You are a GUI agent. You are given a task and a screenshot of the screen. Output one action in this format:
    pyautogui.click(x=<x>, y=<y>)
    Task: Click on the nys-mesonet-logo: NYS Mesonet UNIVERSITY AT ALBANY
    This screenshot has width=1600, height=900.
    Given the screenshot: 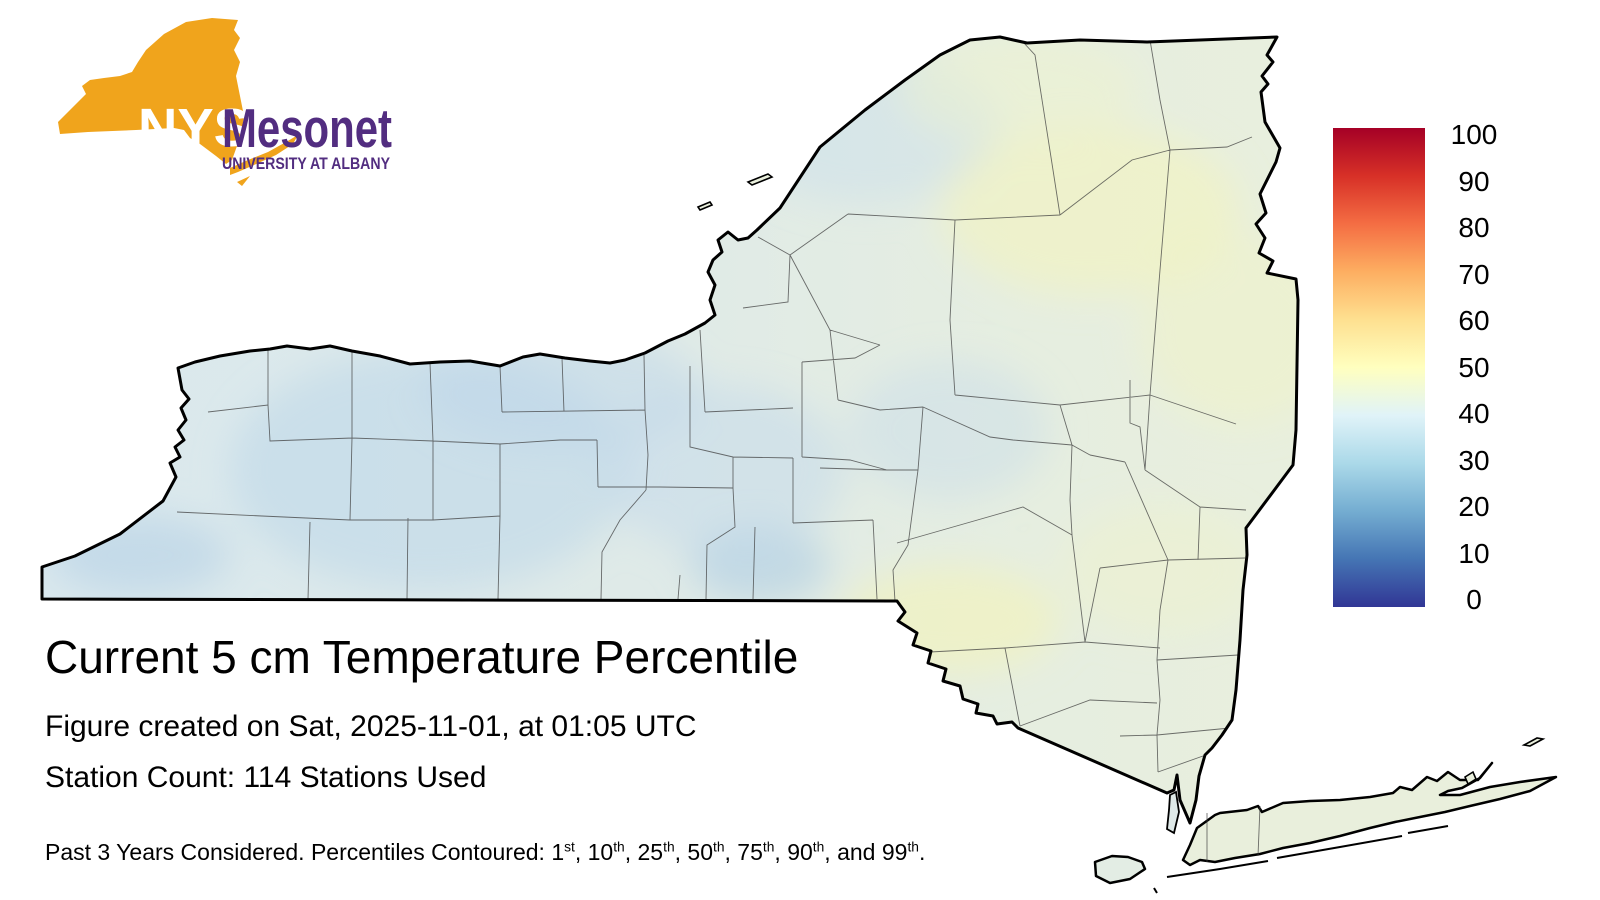 What is the action you would take?
    pyautogui.click(x=225, y=102)
    